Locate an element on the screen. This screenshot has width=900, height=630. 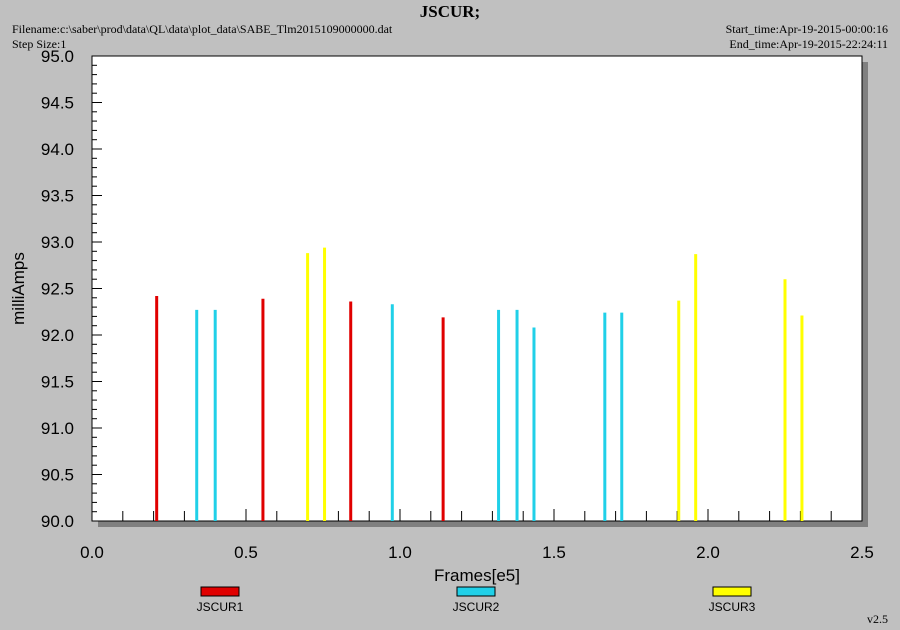
x-axis-label: Frames[e5] is located at coordinates (477, 575).